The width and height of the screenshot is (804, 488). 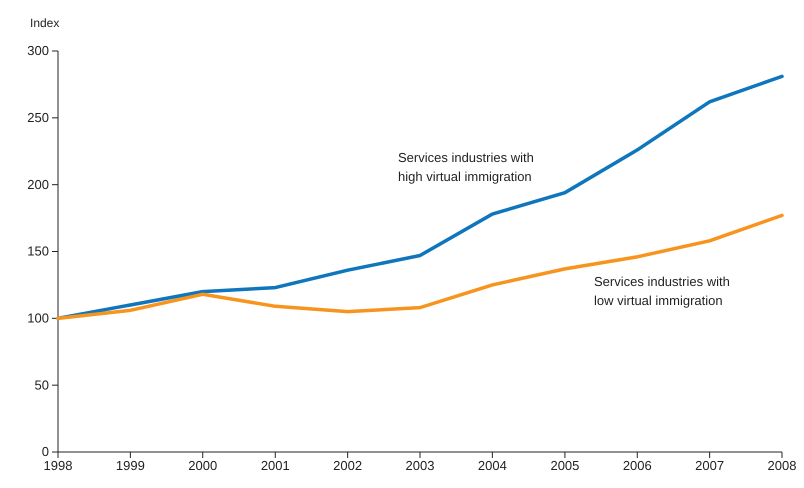 I want to click on x-tick-label: 2000, so click(x=203, y=466).